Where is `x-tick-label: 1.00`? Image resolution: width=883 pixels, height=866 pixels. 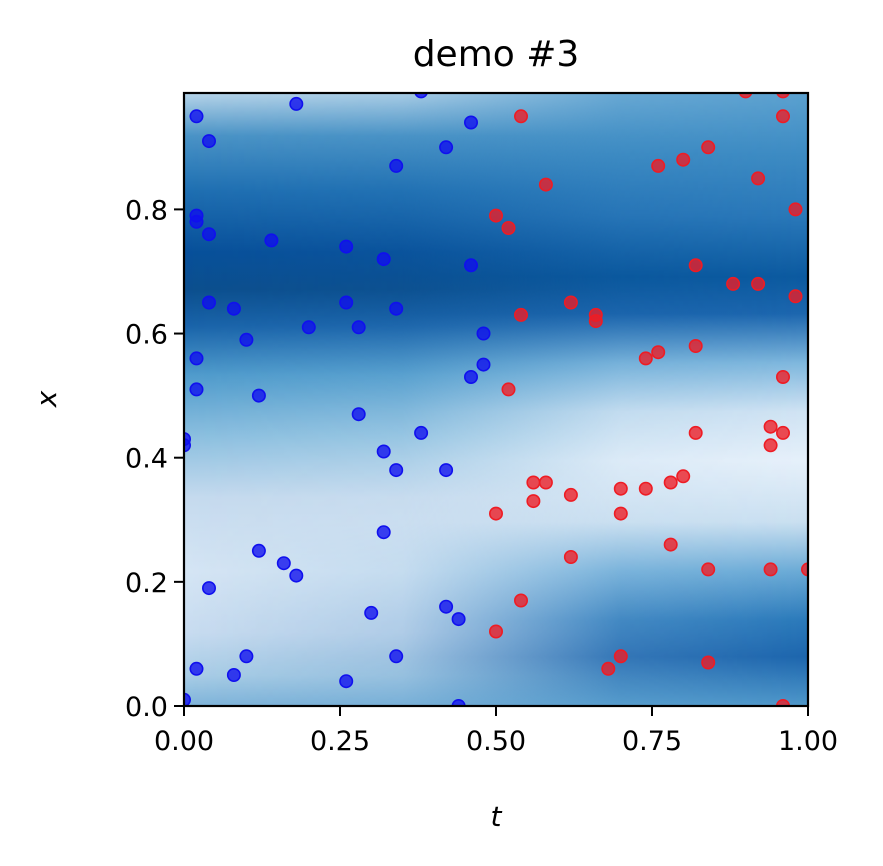
x-tick-label: 1.00 is located at coordinates (808, 741).